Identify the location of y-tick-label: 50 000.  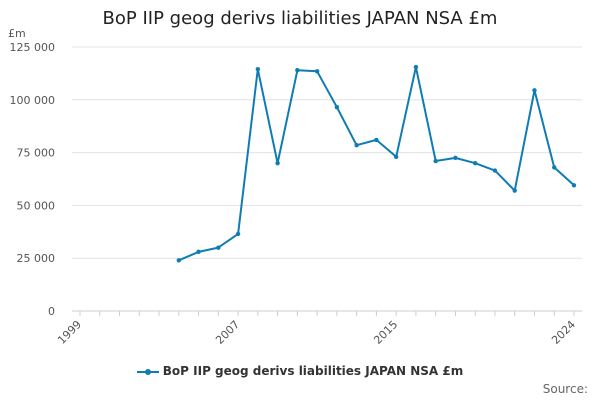
(36, 205).